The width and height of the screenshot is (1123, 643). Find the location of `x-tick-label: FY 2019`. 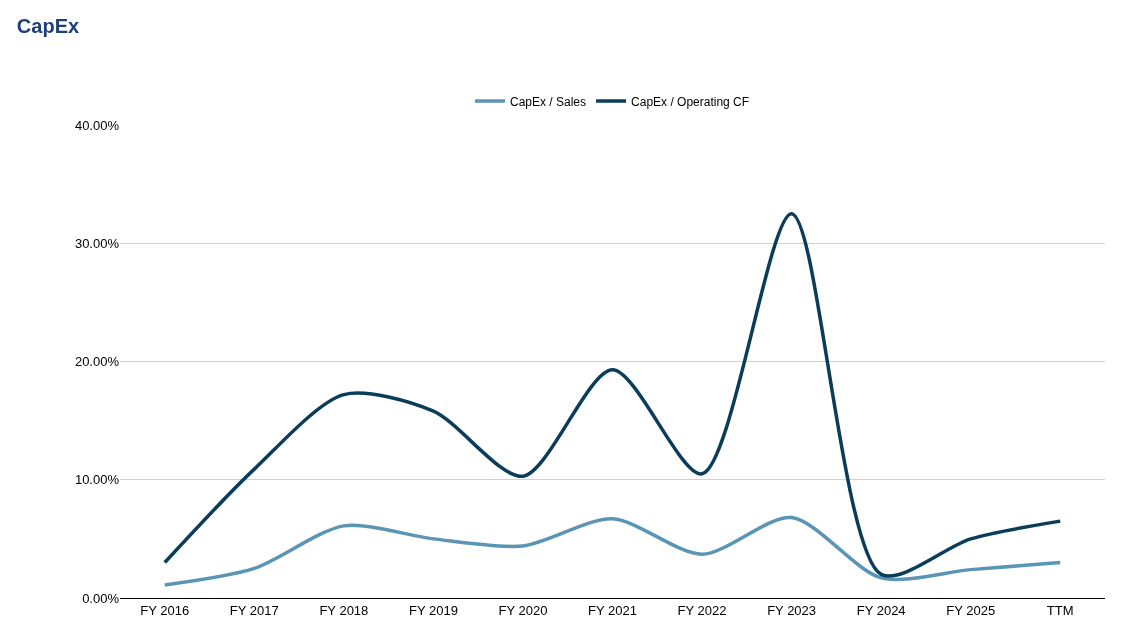

x-tick-label: FY 2019 is located at coordinates (433, 610).